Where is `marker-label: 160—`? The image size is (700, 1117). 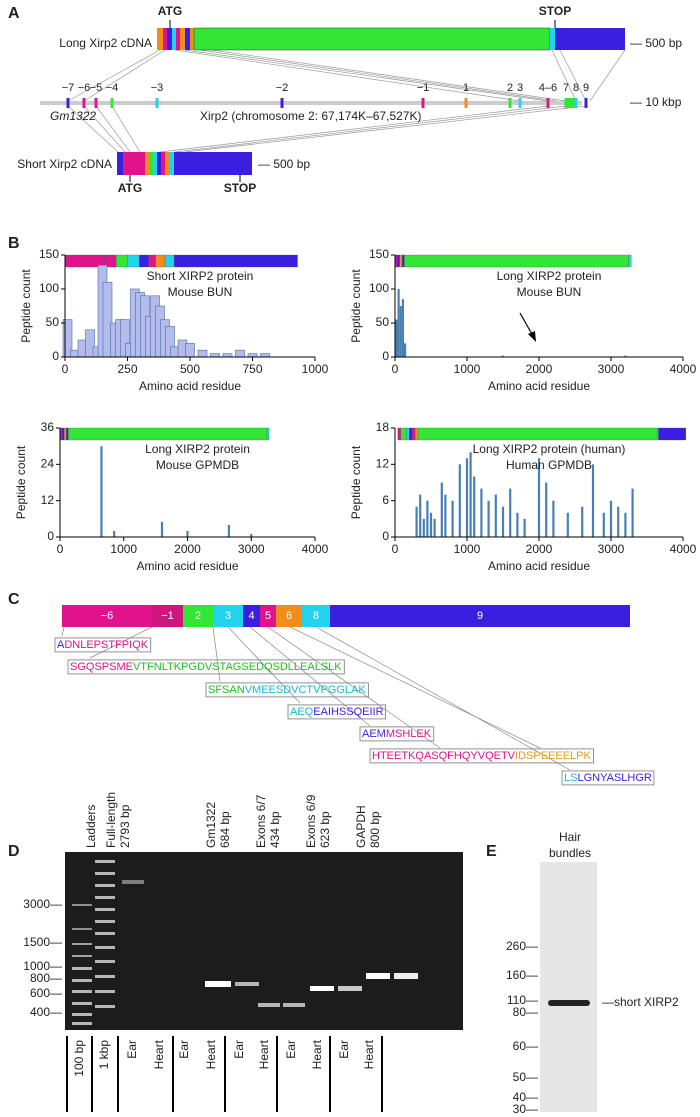
marker-label: 160— is located at coordinates (522, 975).